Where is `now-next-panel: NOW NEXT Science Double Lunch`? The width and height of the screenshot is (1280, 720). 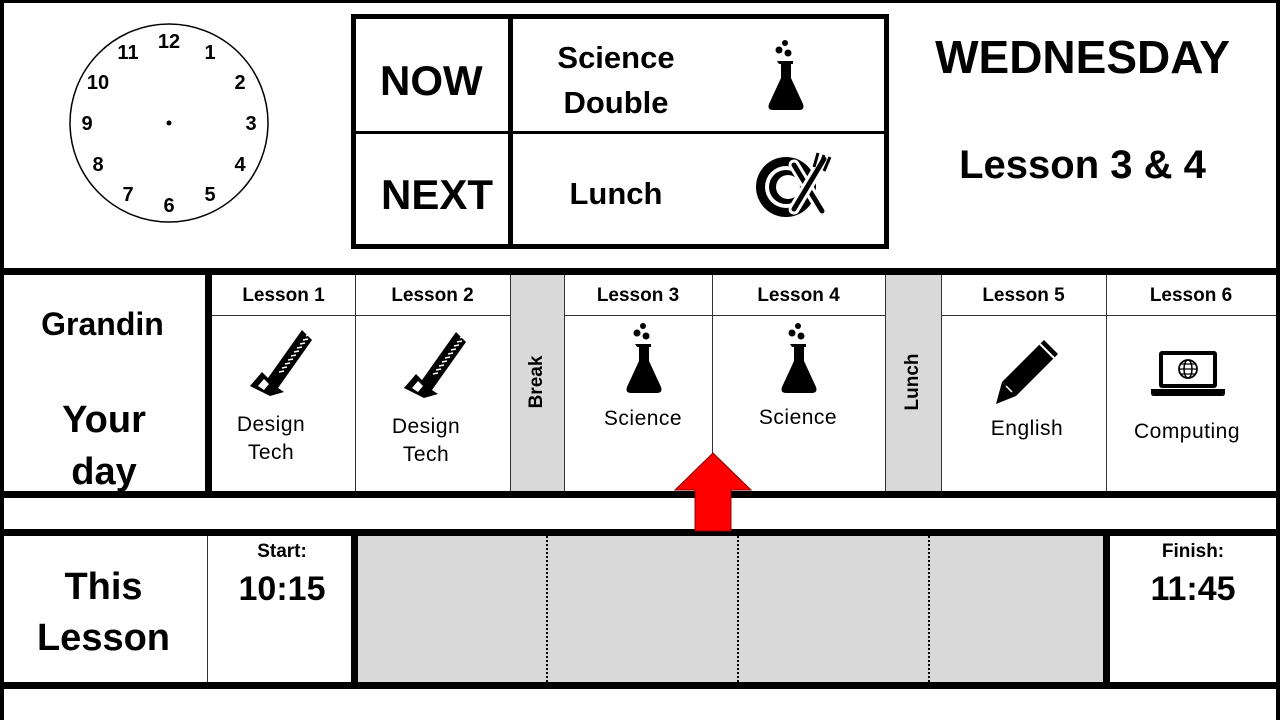 now-next-panel: NOW NEXT Science Double Lunch is located at coordinates (620, 131).